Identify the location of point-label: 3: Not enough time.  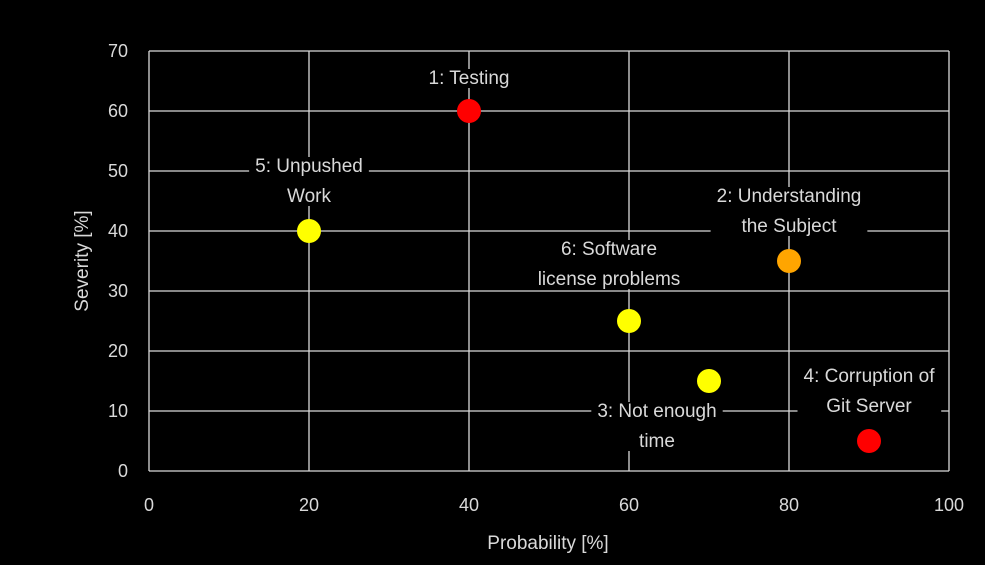
(657, 426).